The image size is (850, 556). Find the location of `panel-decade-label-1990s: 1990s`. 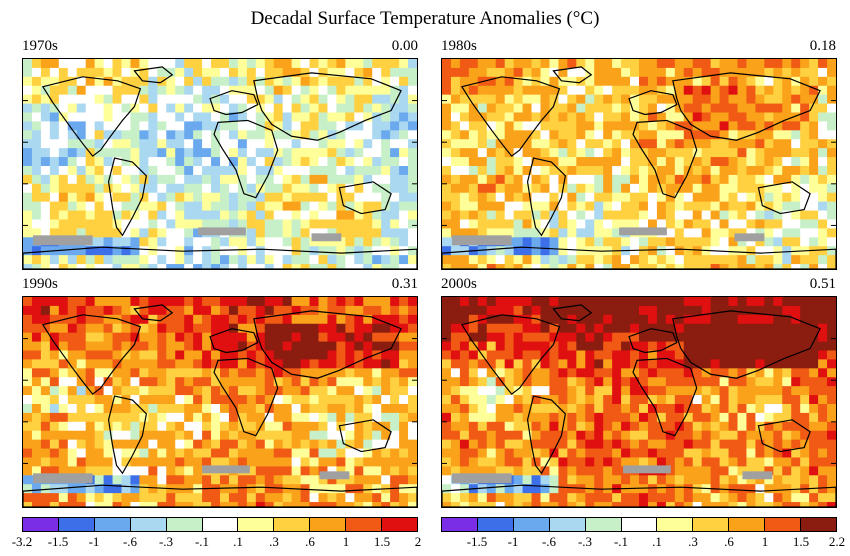

panel-decade-label-1990s: 1990s is located at coordinates (40, 284).